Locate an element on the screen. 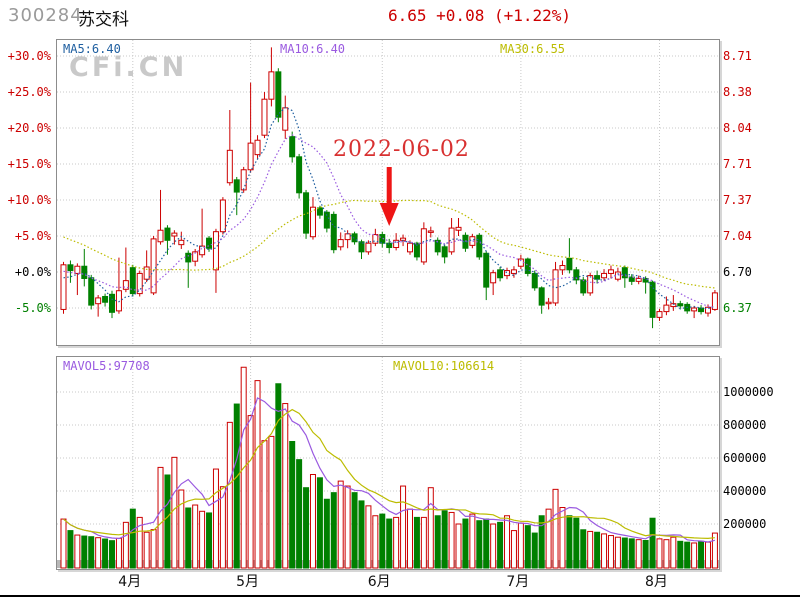 The height and width of the screenshot is (600, 800). volume-axis-label: 600000 is located at coordinates (745, 458).